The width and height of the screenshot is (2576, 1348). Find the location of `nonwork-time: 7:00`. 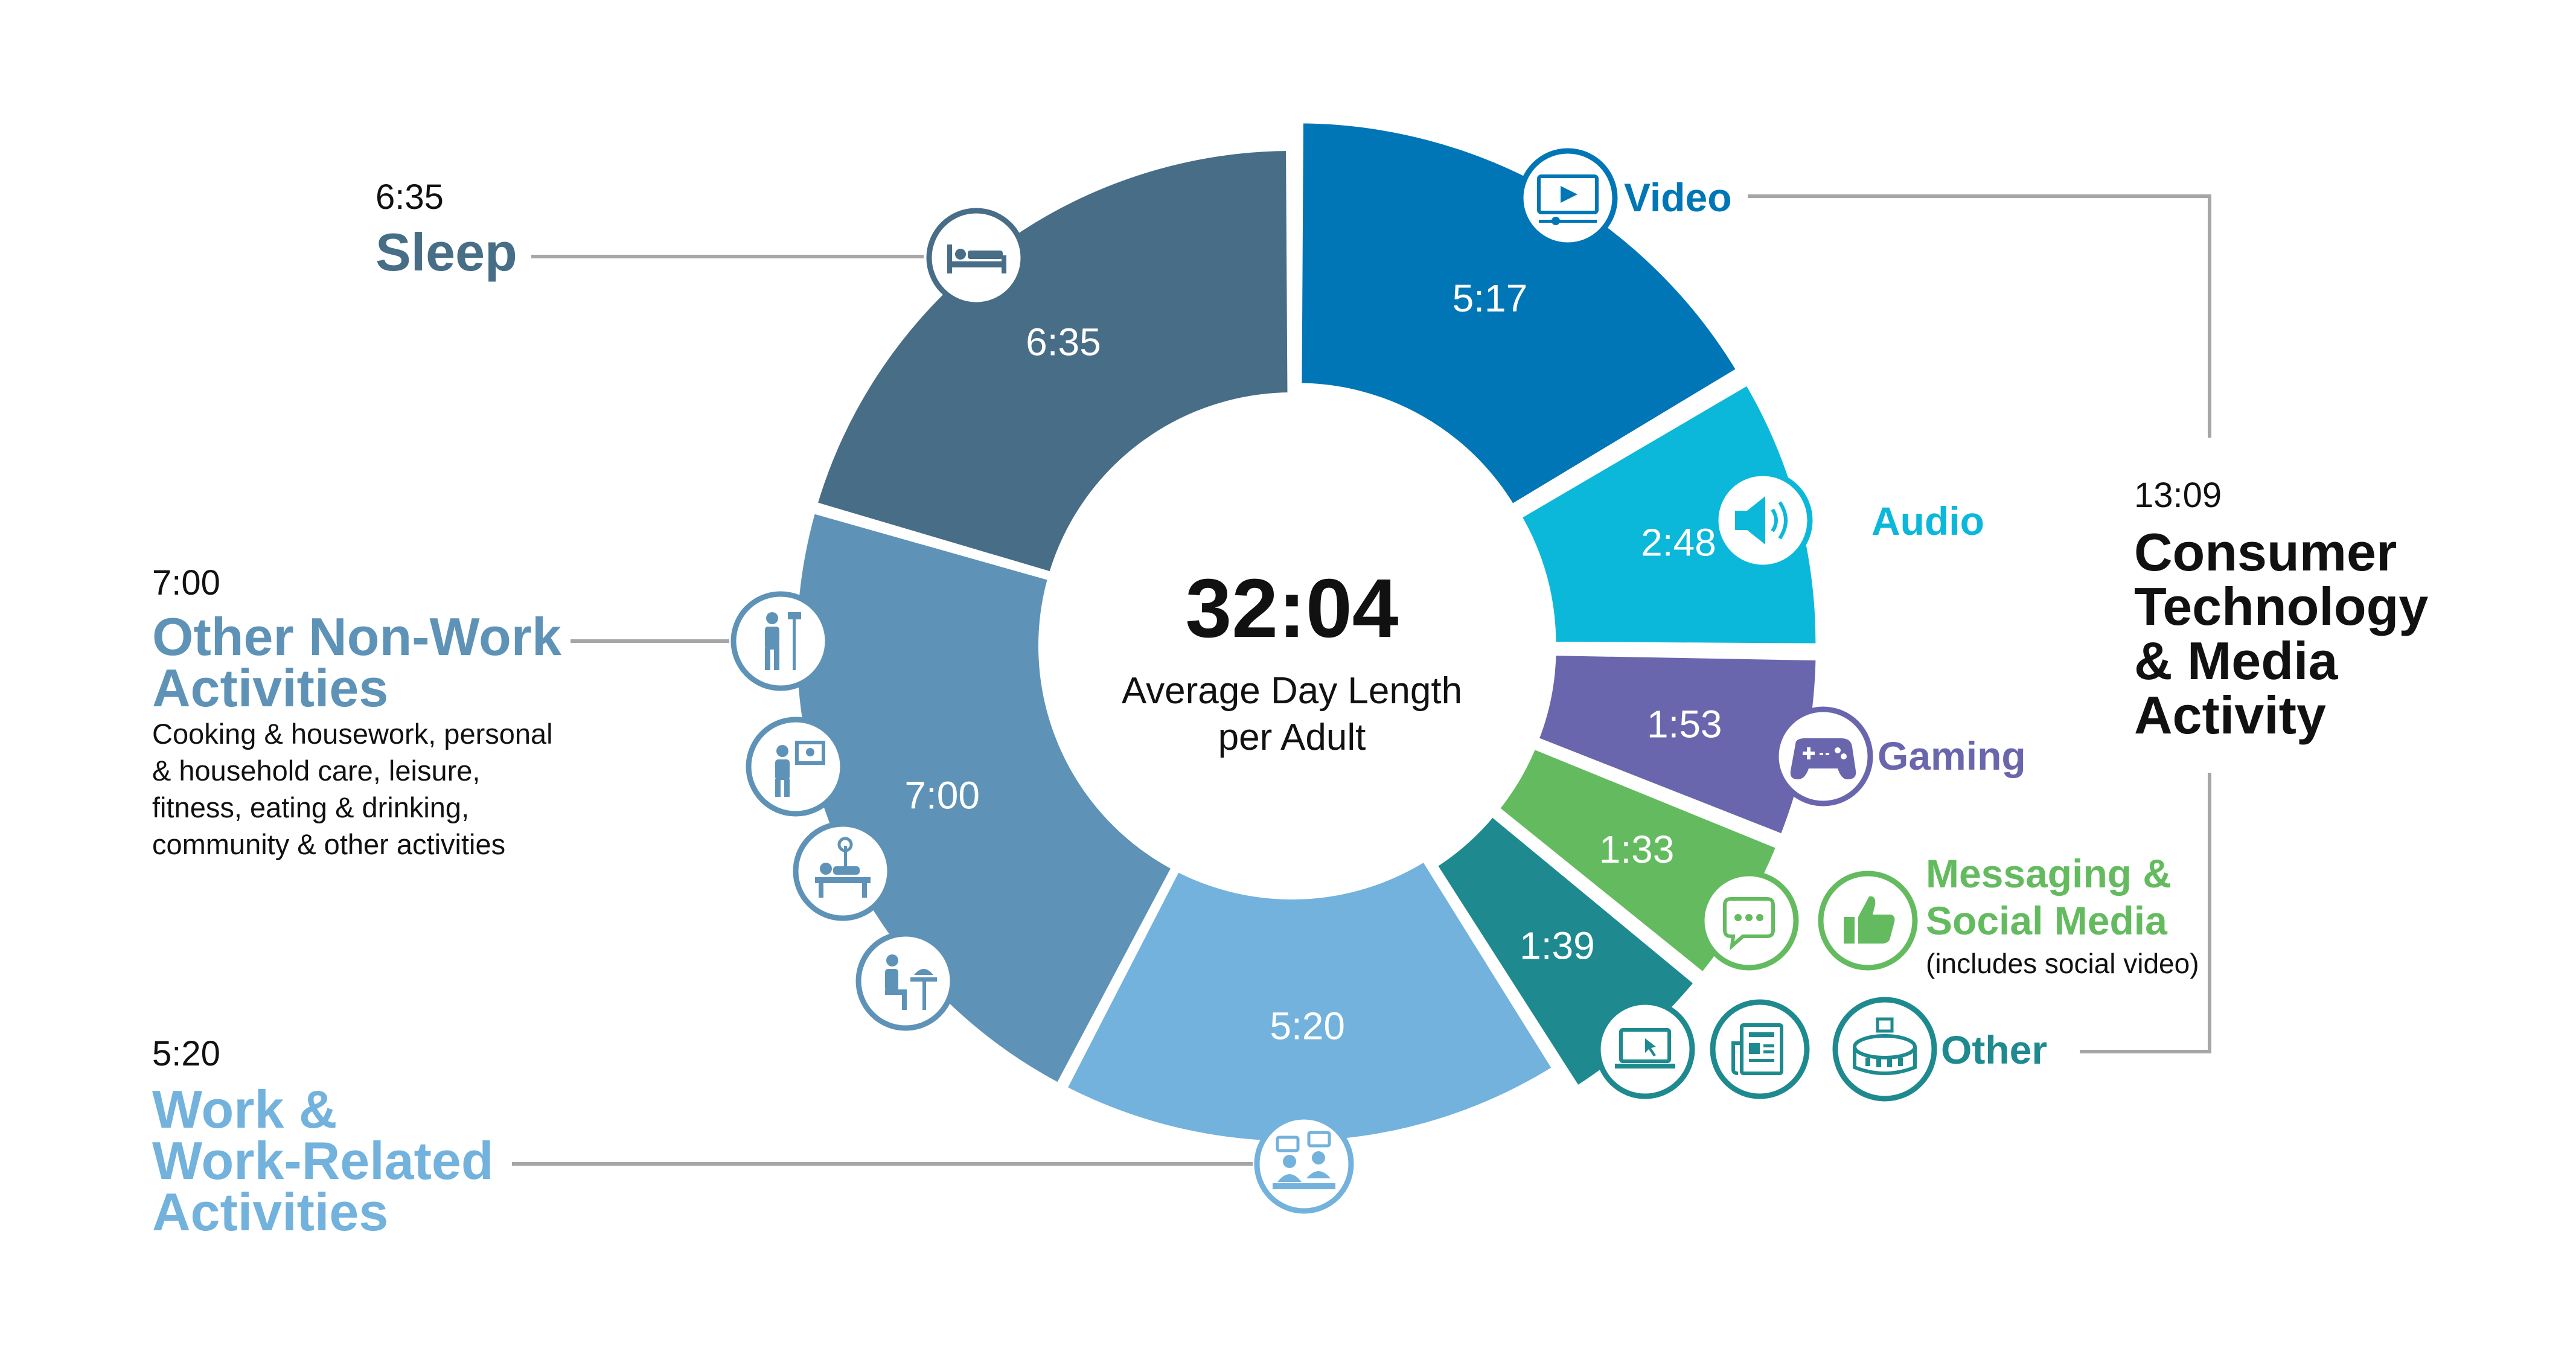

nonwork-time: 7:00 is located at coordinates (186, 582).